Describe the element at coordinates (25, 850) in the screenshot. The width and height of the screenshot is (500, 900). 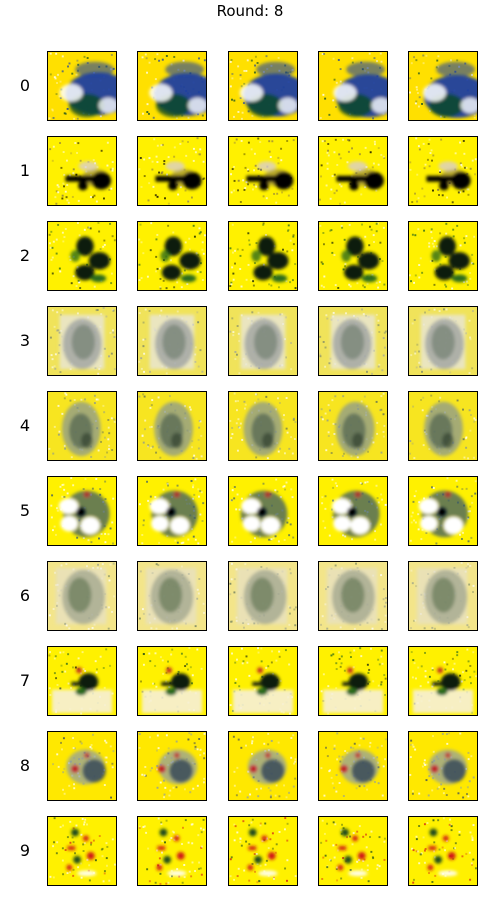
I see `row-label: 9` at that location.